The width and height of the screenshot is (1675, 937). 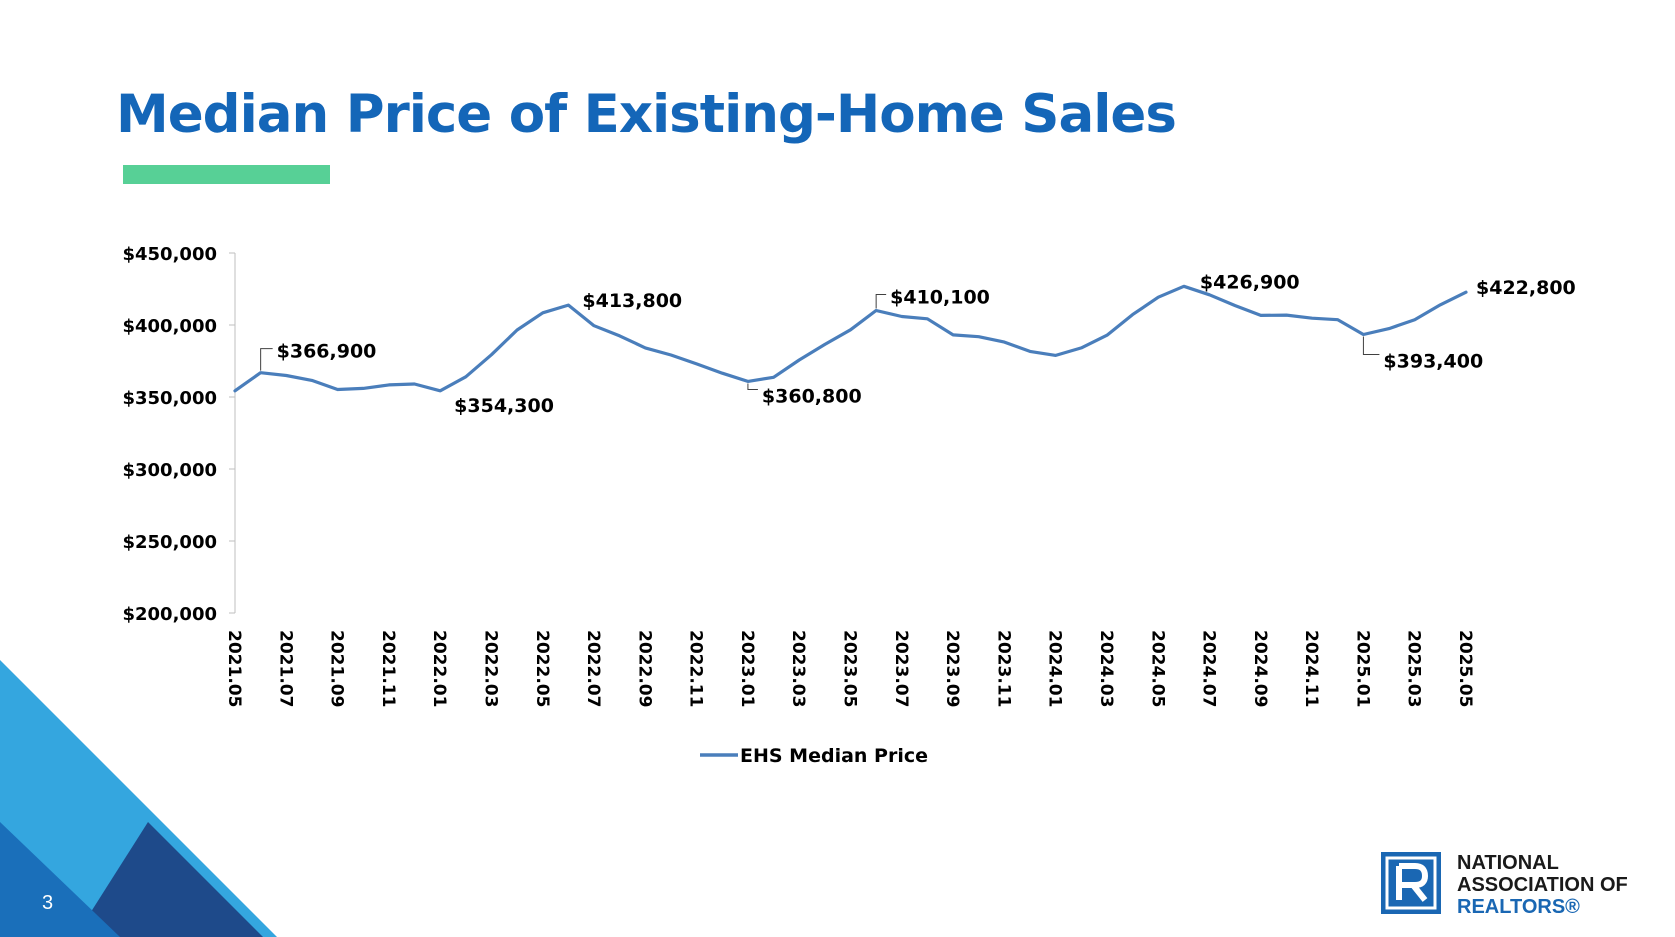 I want to click on data-label: $366,900, so click(x=327, y=352).